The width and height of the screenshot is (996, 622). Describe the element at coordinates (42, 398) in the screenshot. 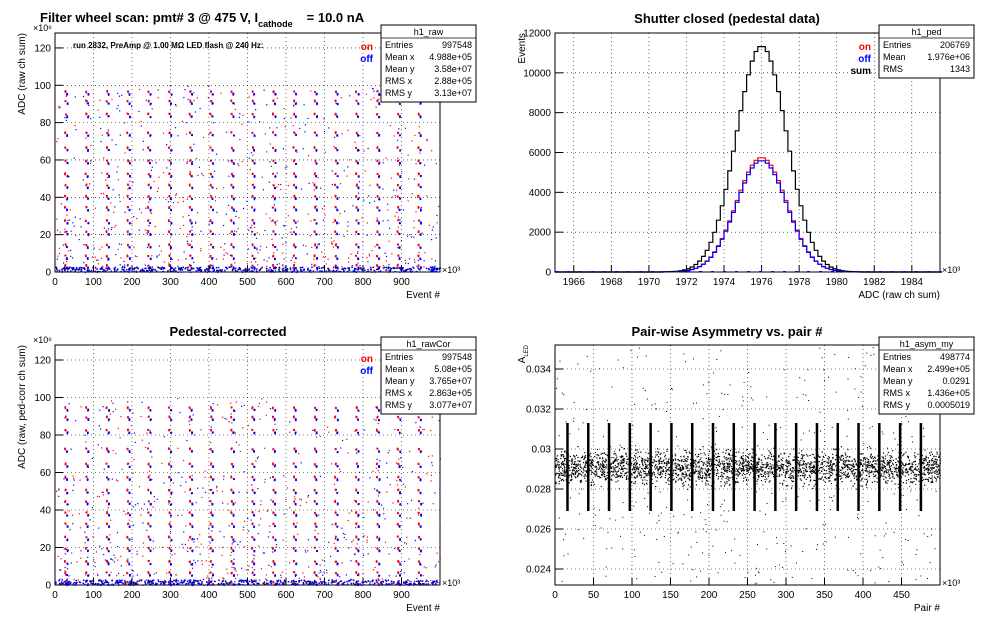

I see `y-tick-label: 100` at that location.